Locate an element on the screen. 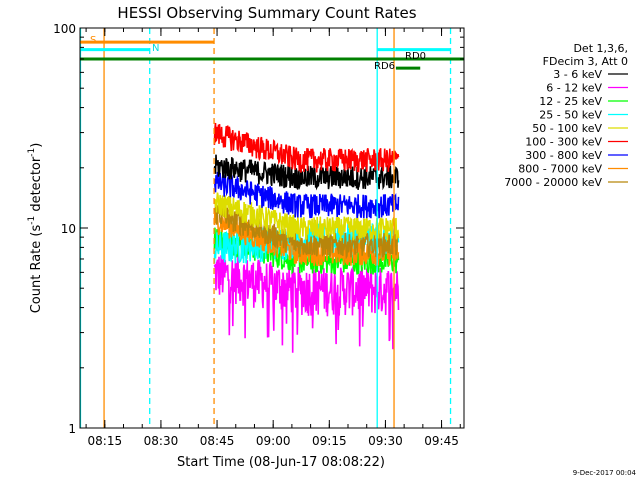 This screenshot has width=640, height=480. y-tick-label-0: 1 is located at coordinates (72, 429).